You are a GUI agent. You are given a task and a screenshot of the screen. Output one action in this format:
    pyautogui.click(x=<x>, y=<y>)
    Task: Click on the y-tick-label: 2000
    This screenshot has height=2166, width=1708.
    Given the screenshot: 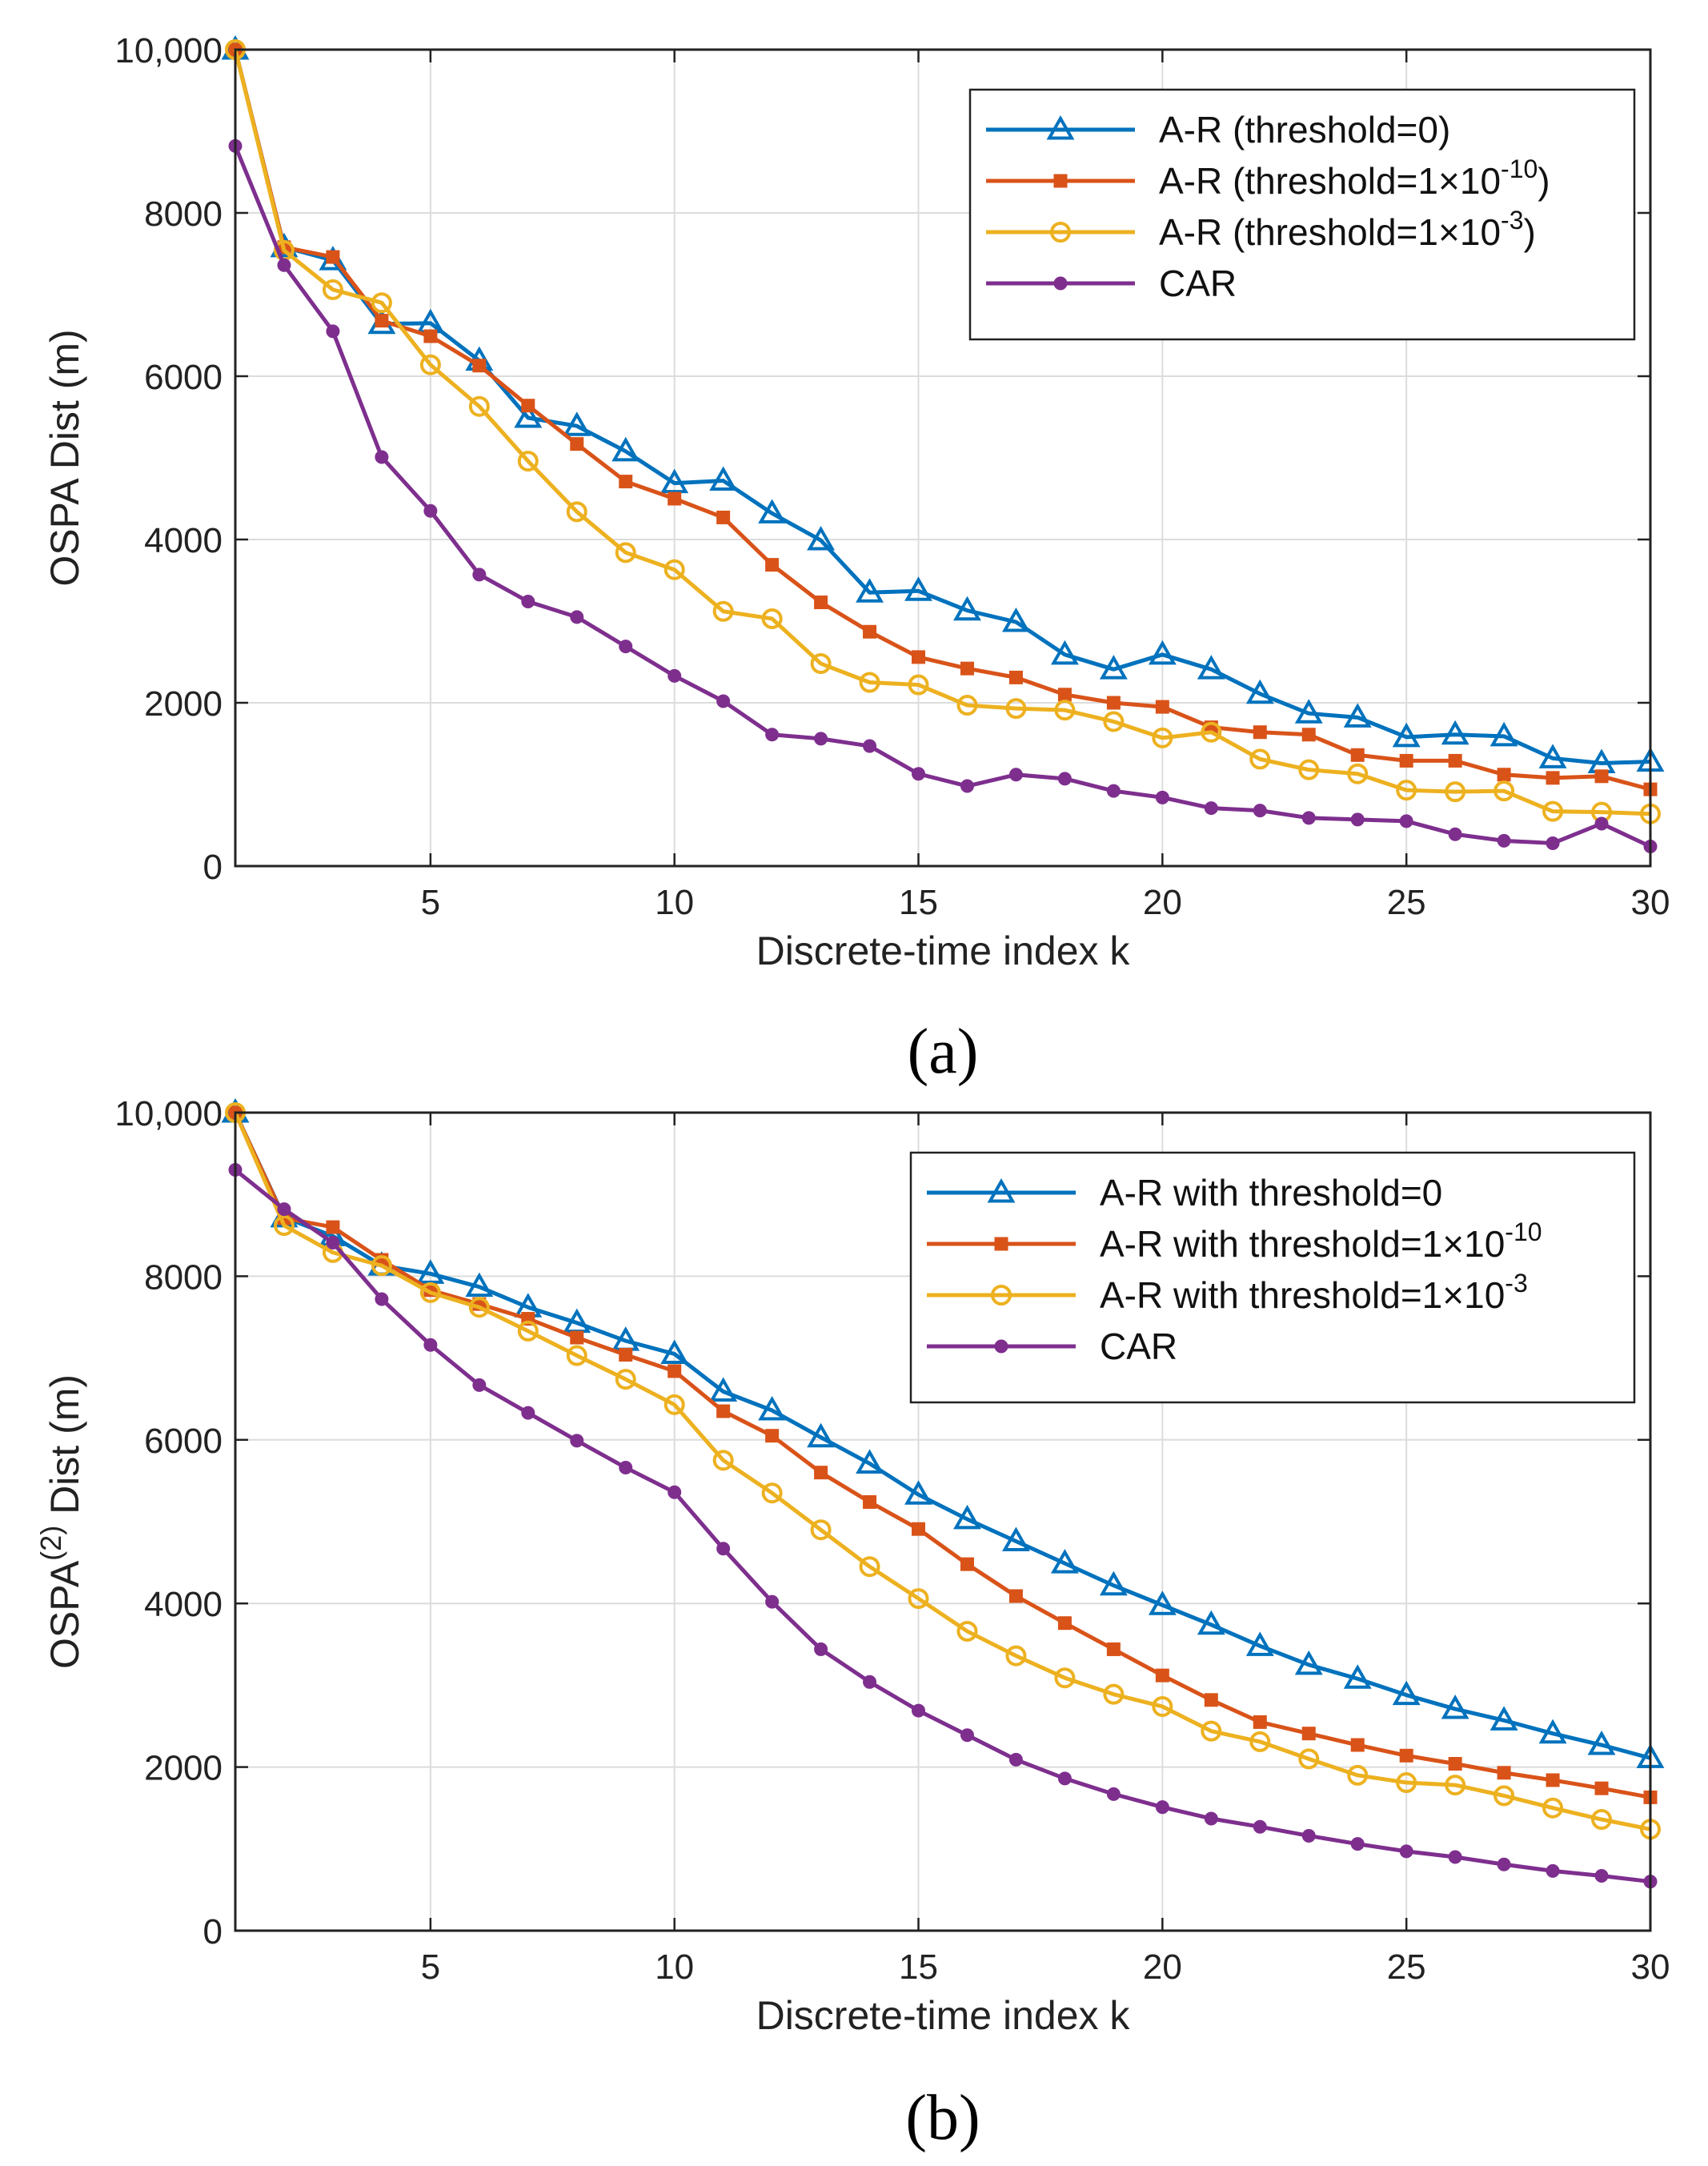 What is the action you would take?
    pyautogui.click(x=183, y=704)
    